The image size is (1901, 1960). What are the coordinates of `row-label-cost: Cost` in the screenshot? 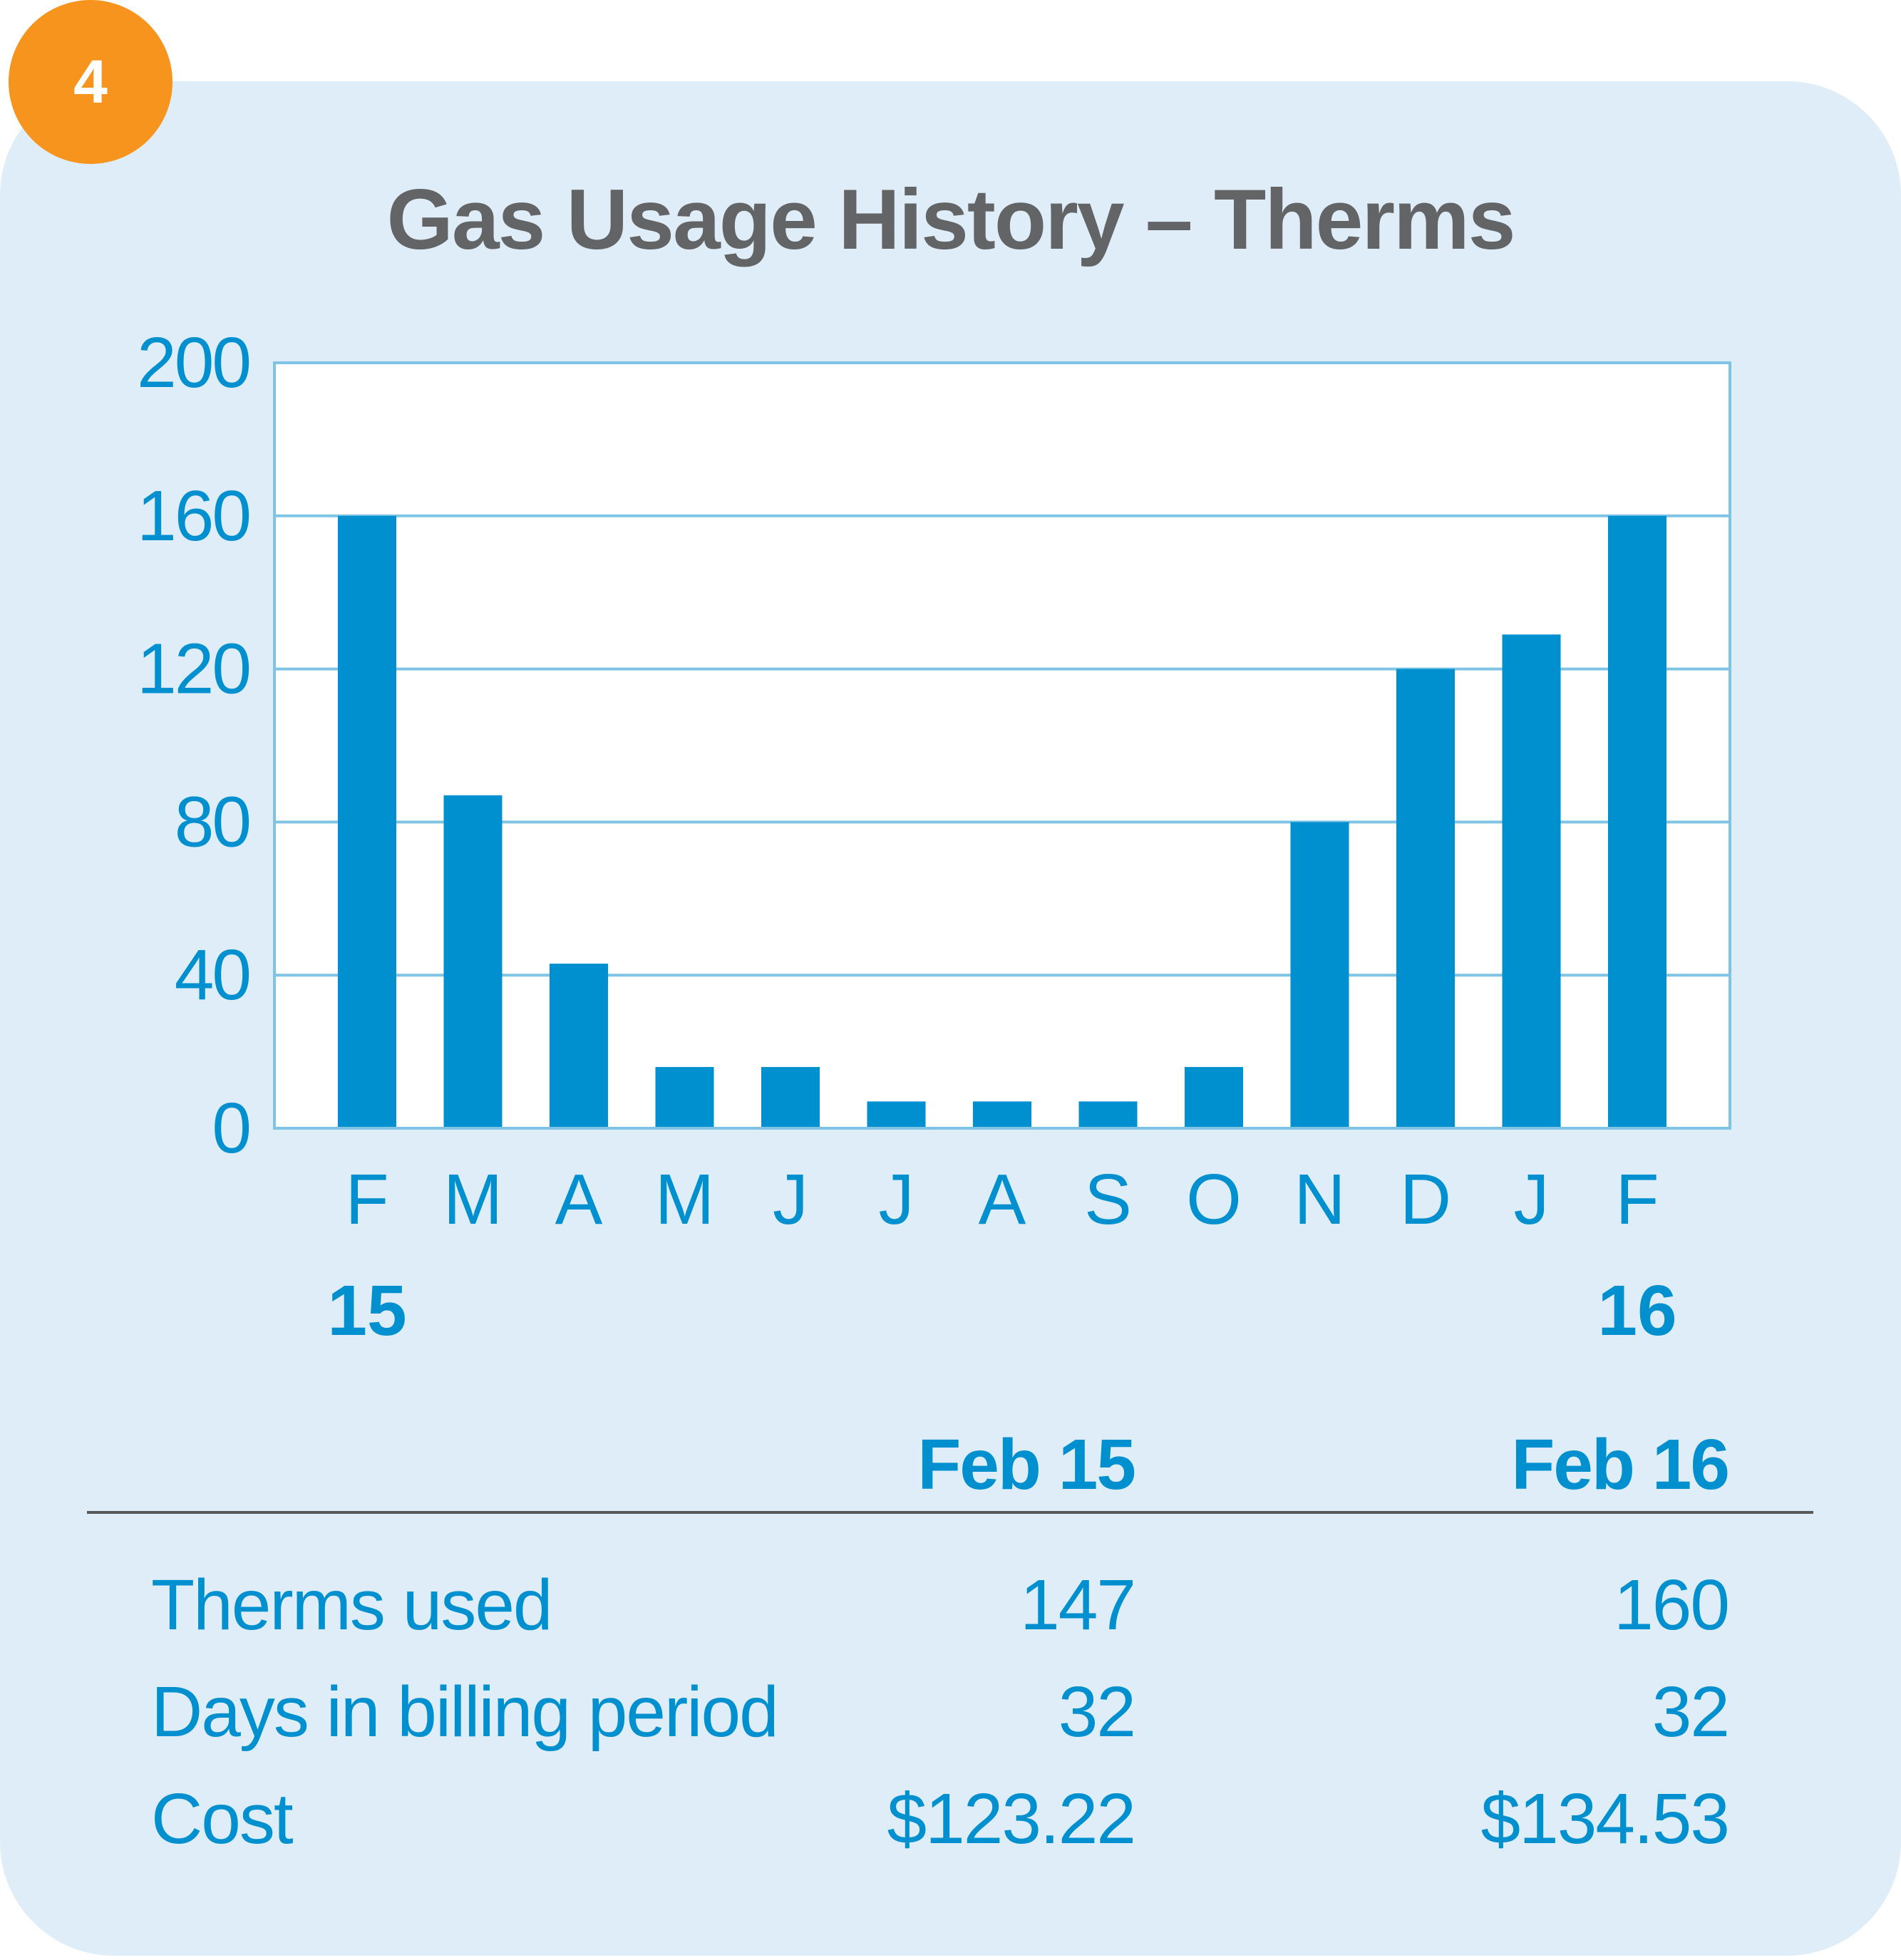 It's located at (222, 1819).